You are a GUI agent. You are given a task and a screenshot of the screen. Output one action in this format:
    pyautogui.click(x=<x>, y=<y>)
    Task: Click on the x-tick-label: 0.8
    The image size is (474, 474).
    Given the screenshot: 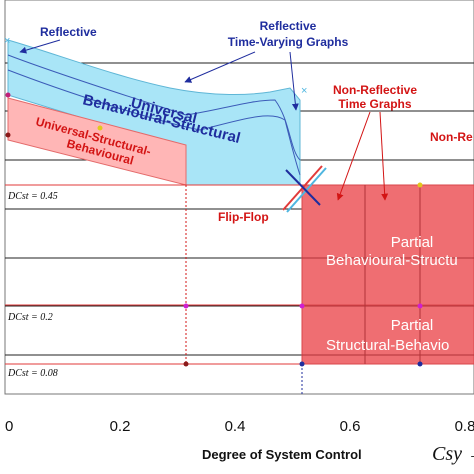 What is the action you would take?
    pyautogui.click(x=464, y=426)
    